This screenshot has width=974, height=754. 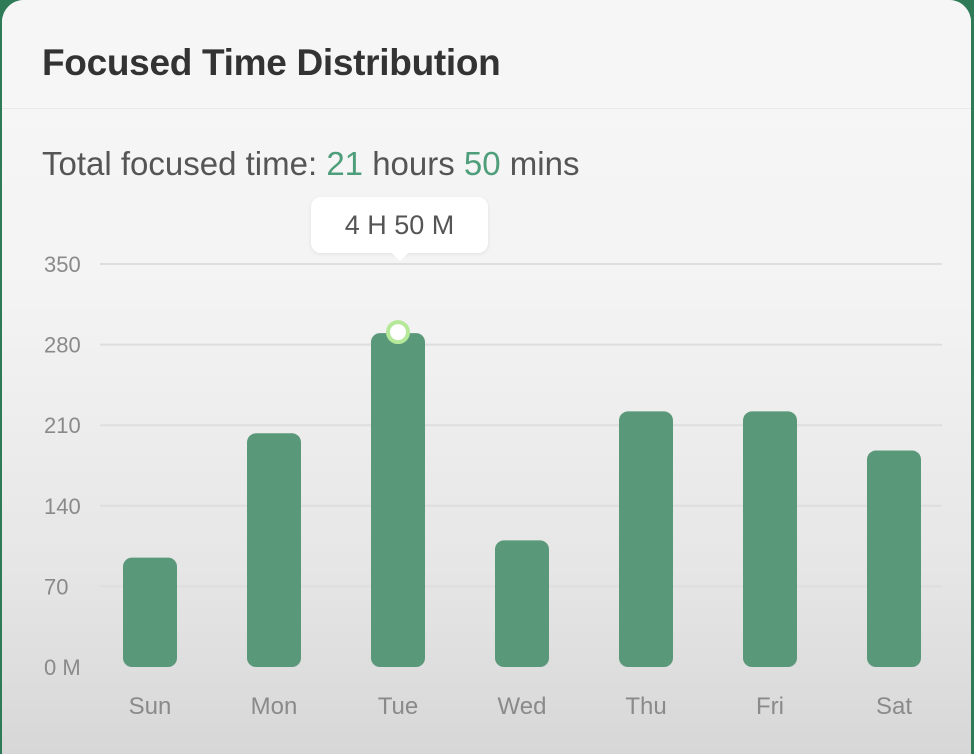 I want to click on y-tick-label: 70, so click(x=56, y=586).